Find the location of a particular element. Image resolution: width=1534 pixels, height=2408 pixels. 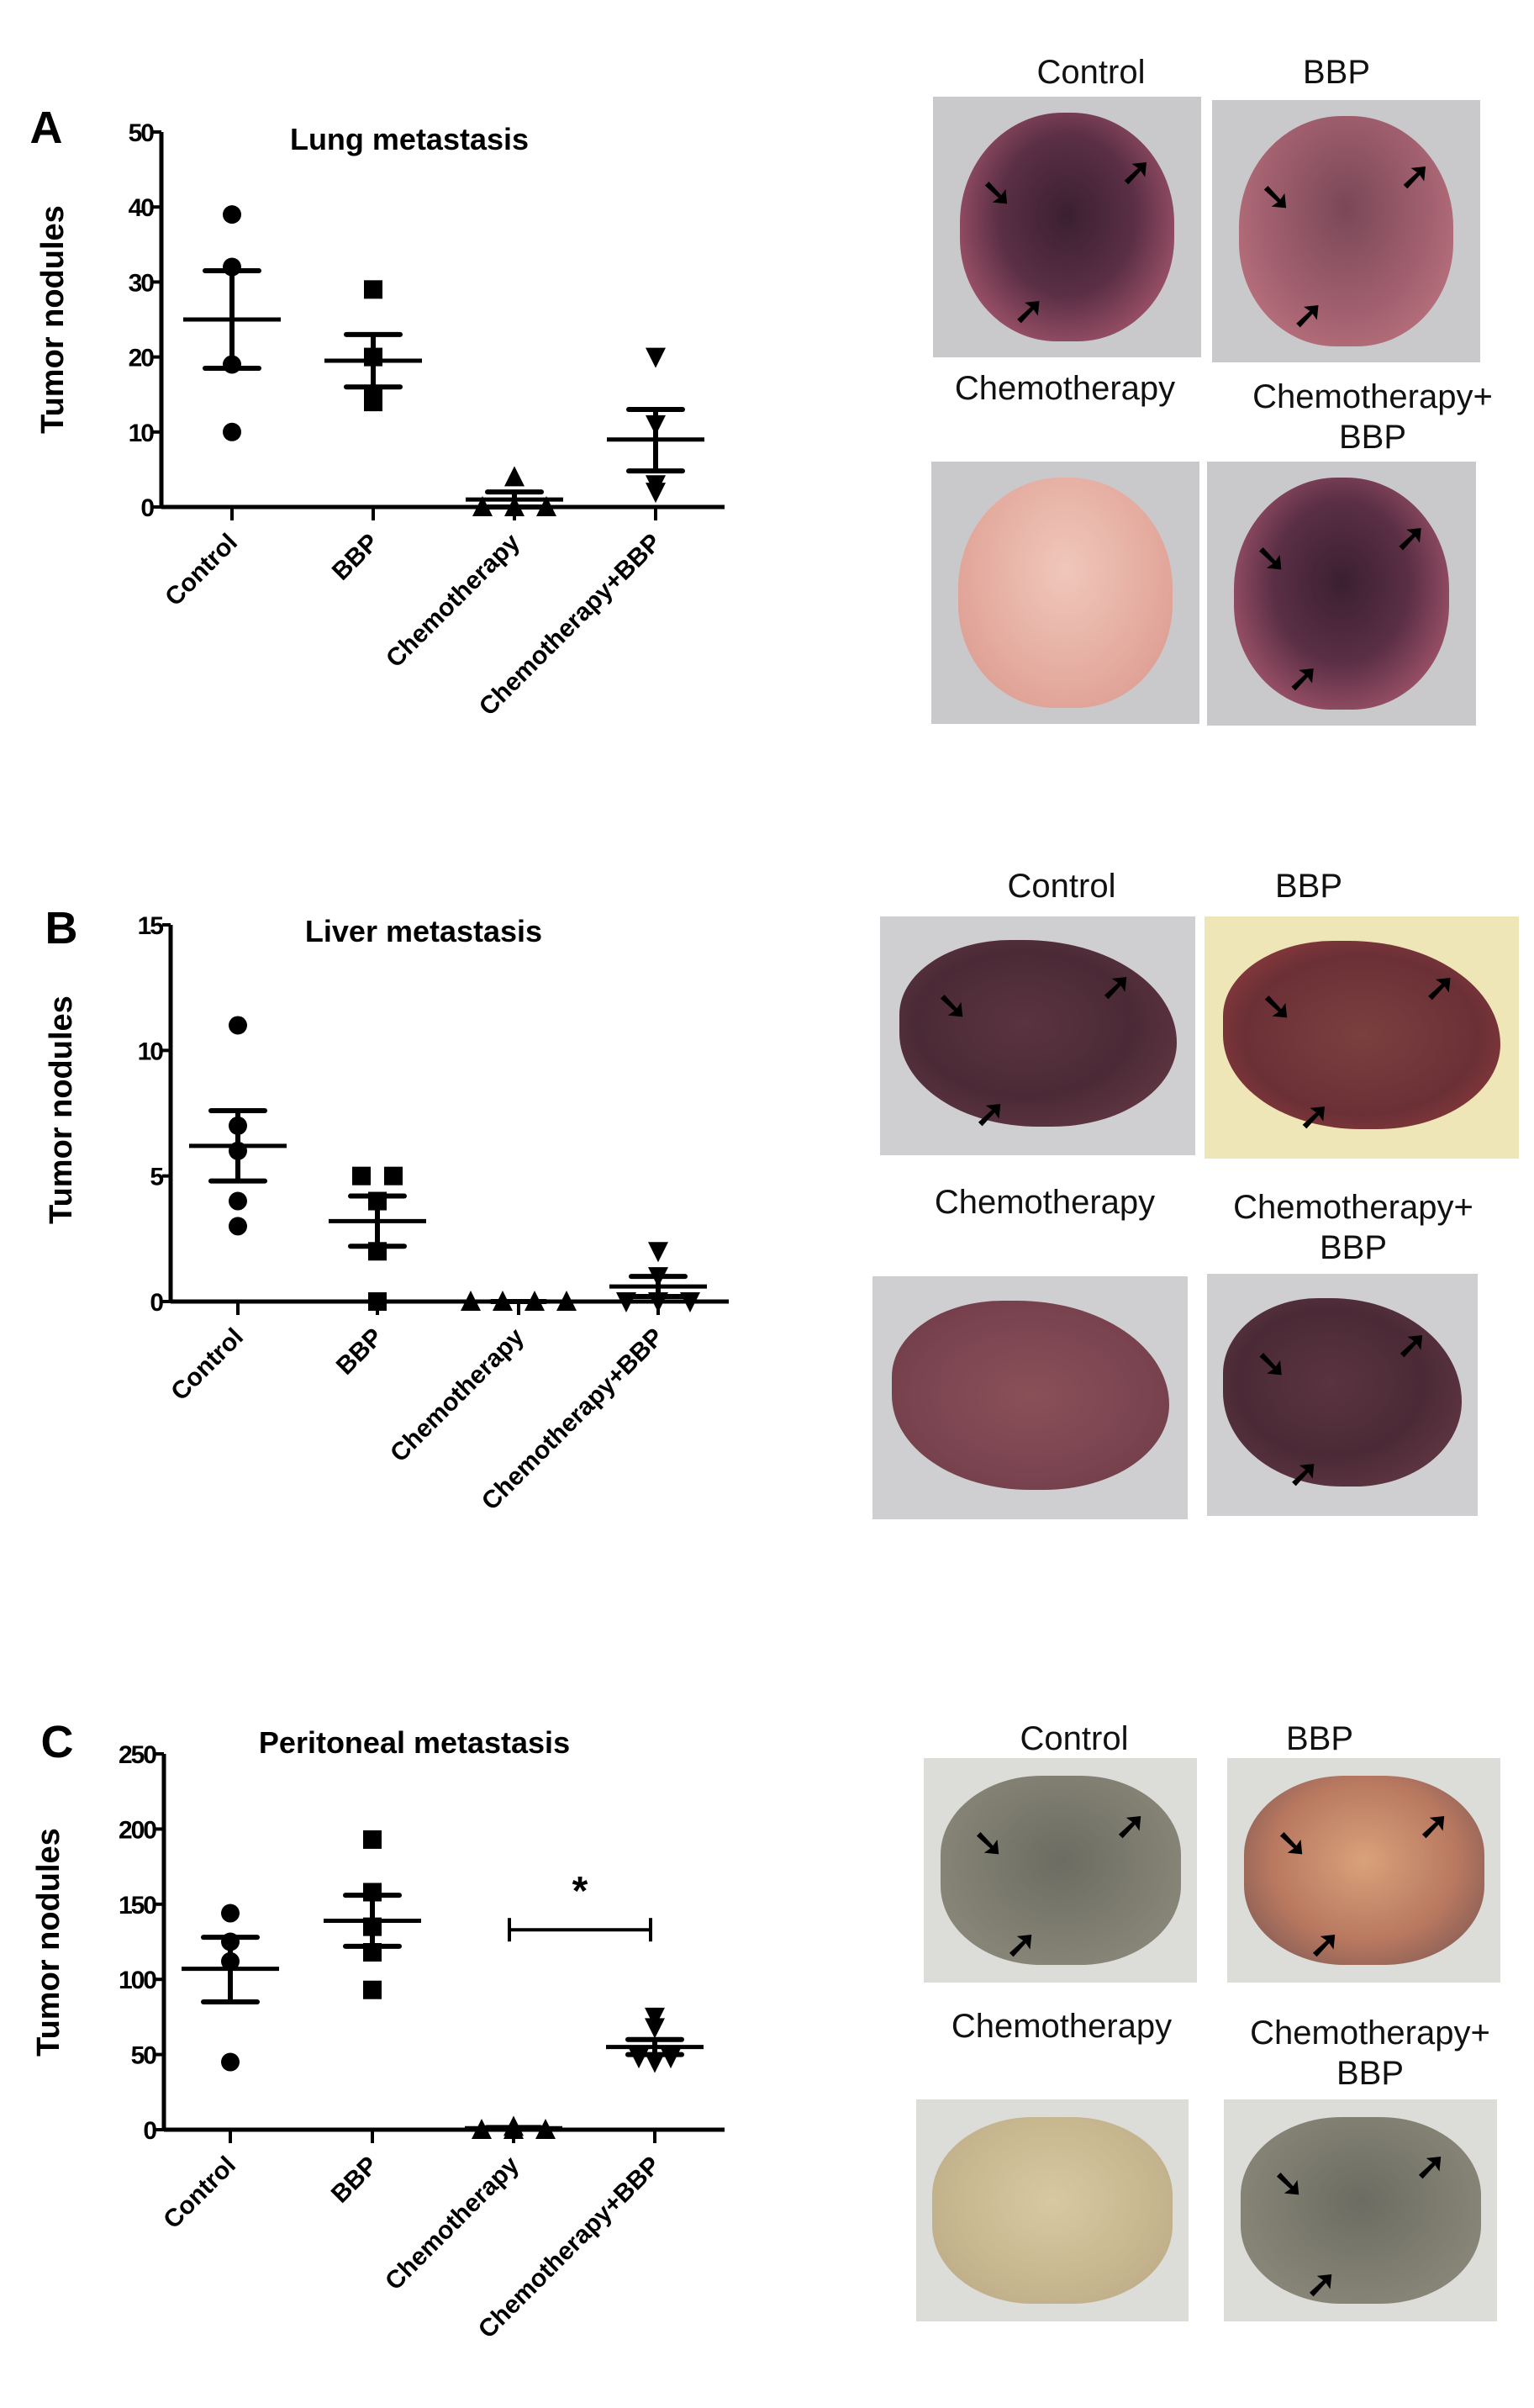

panel-label: B is located at coordinates (62, 928).